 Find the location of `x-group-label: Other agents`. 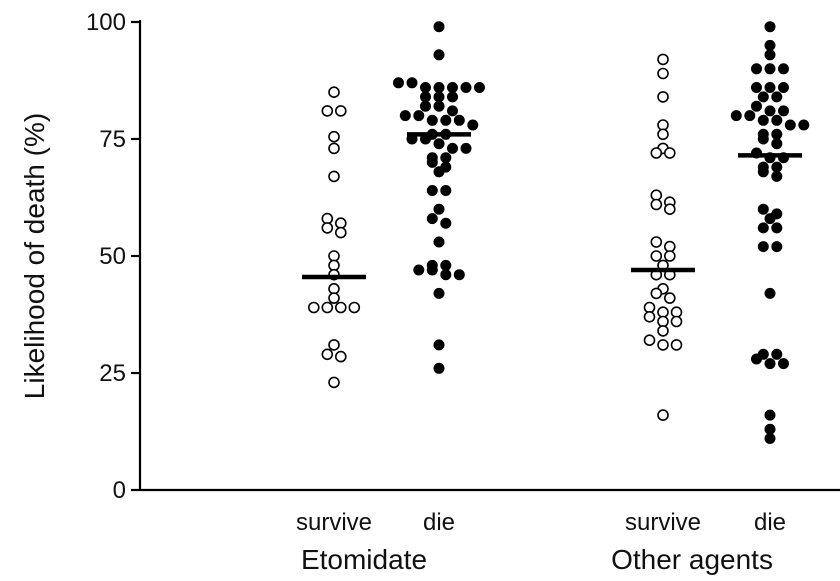

x-group-label: Other agents is located at coordinates (692, 559).